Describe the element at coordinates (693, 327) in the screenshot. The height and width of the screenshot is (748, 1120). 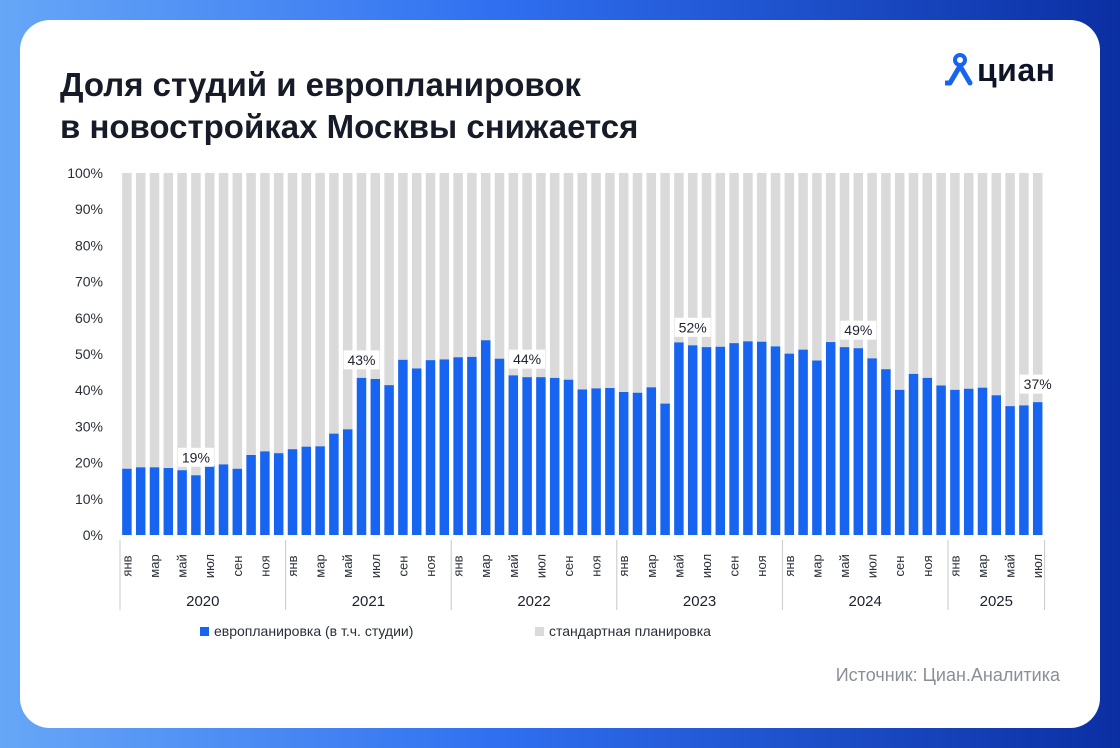
I see `data-label: 52%` at that location.